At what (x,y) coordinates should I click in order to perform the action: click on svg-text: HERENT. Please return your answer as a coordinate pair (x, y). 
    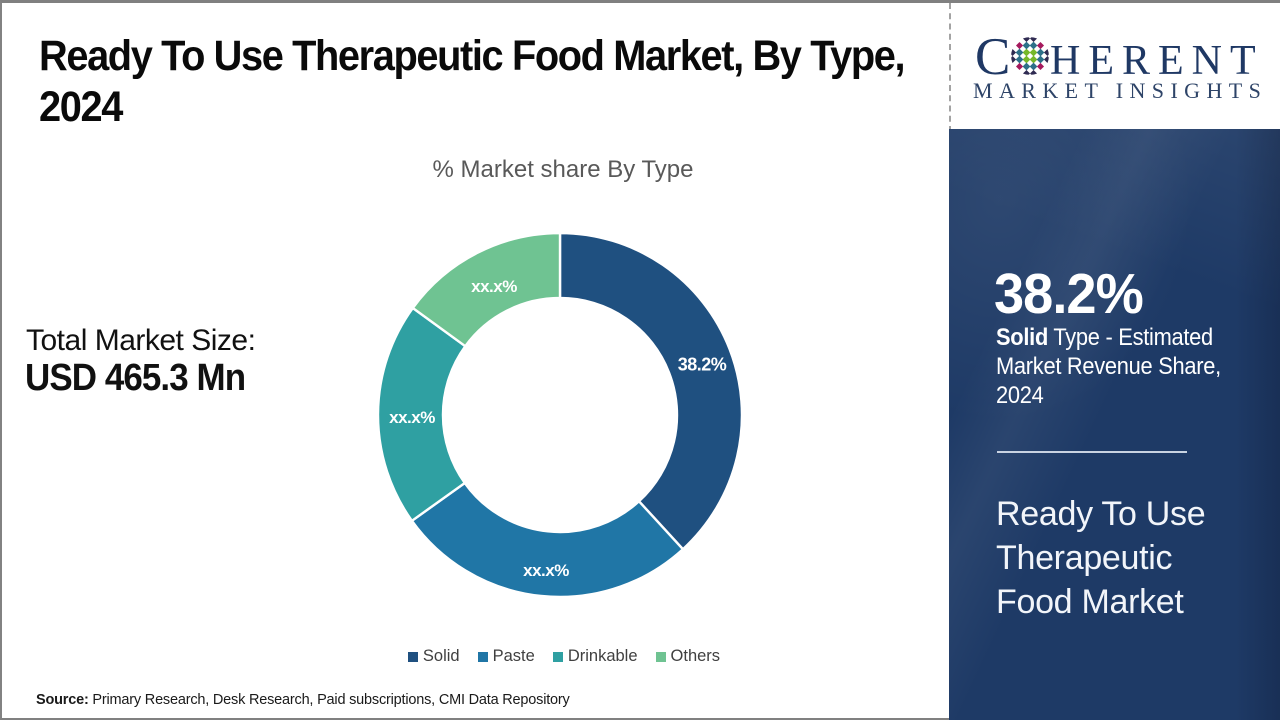
    Looking at the image, I should click on (1157, 61).